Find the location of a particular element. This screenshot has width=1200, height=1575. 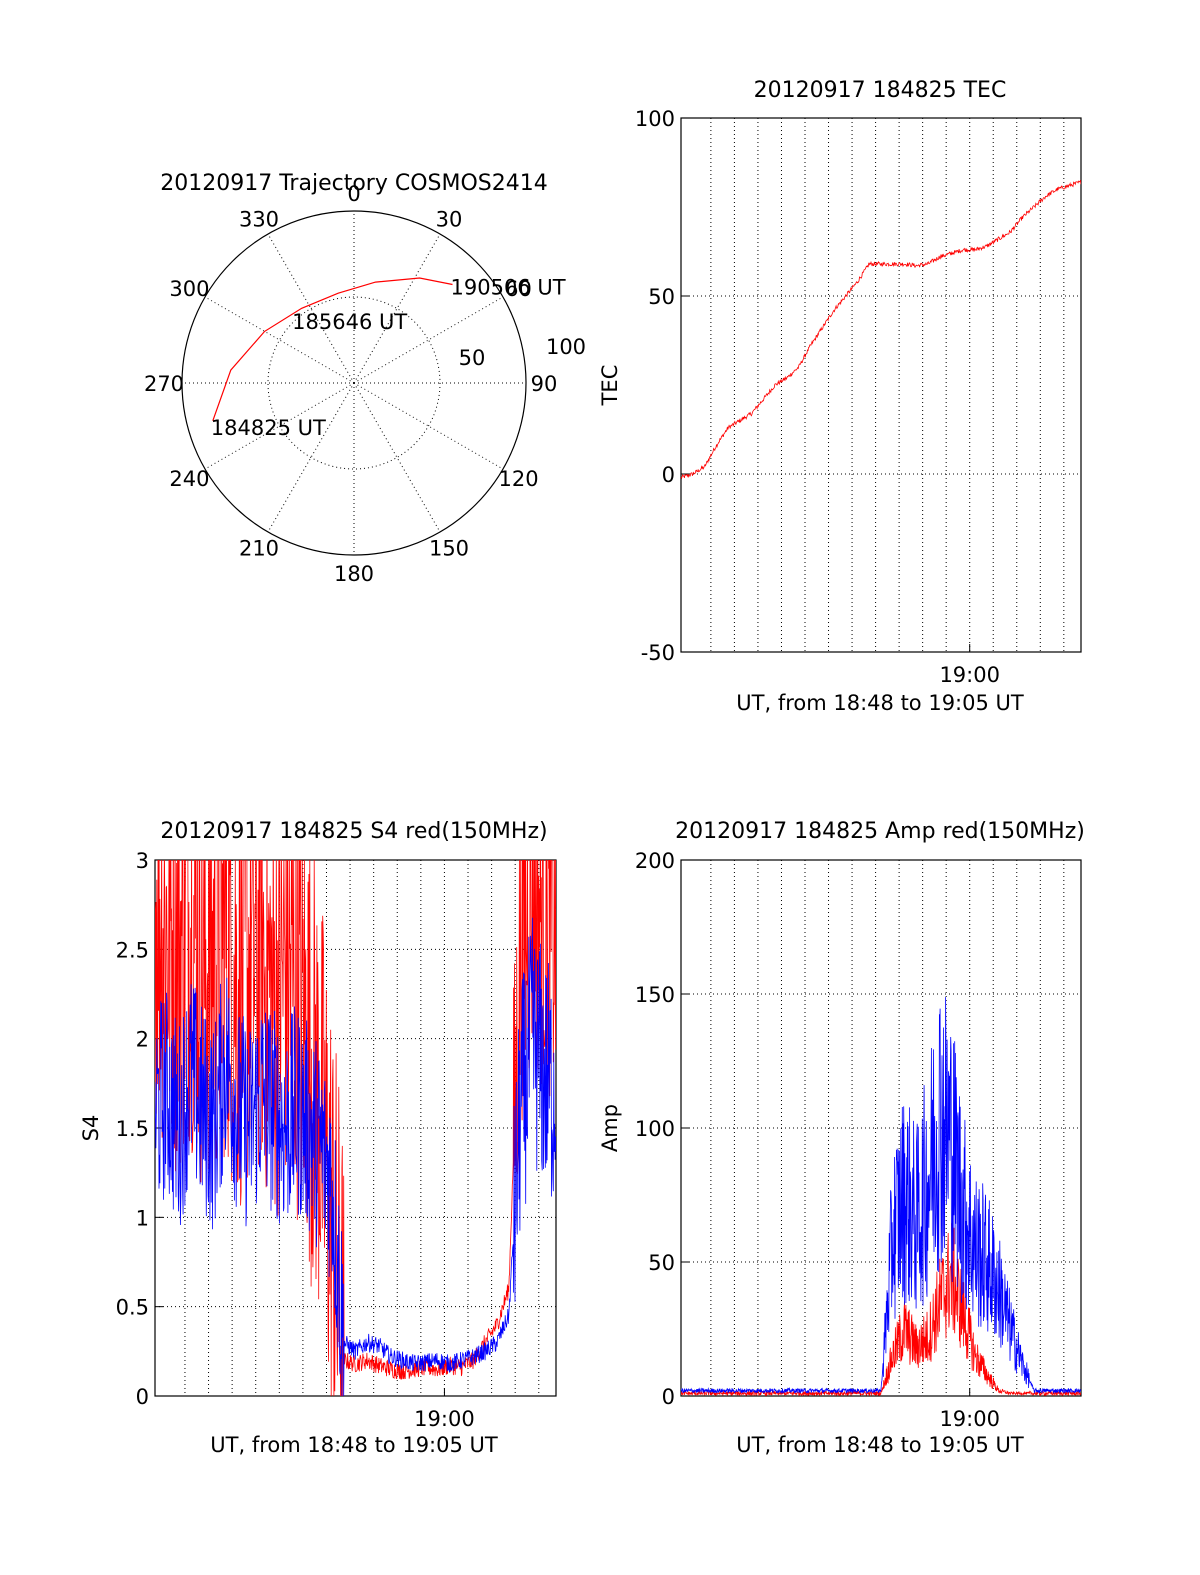

y-tick-label: -50 is located at coordinates (658, 653).